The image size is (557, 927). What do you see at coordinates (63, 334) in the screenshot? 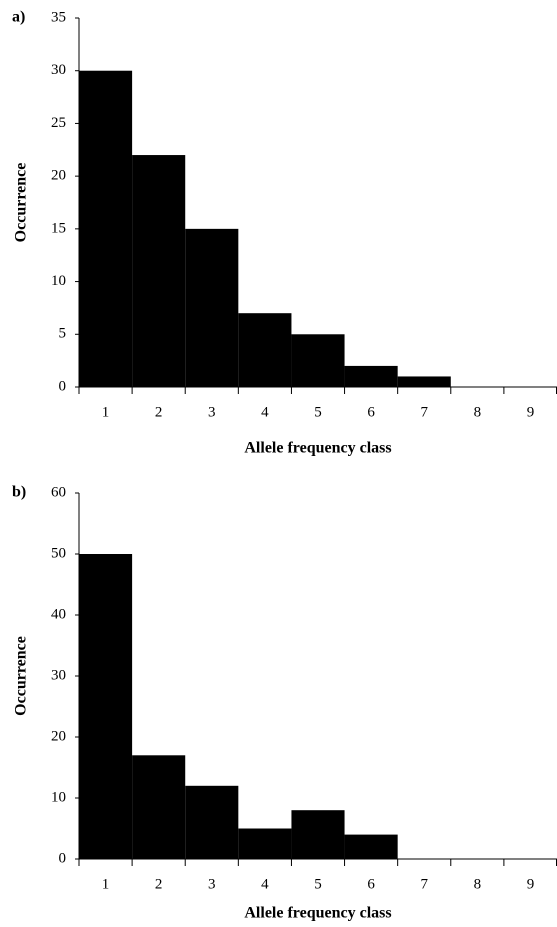
I see `y-tick-label: 5` at bounding box center [63, 334].